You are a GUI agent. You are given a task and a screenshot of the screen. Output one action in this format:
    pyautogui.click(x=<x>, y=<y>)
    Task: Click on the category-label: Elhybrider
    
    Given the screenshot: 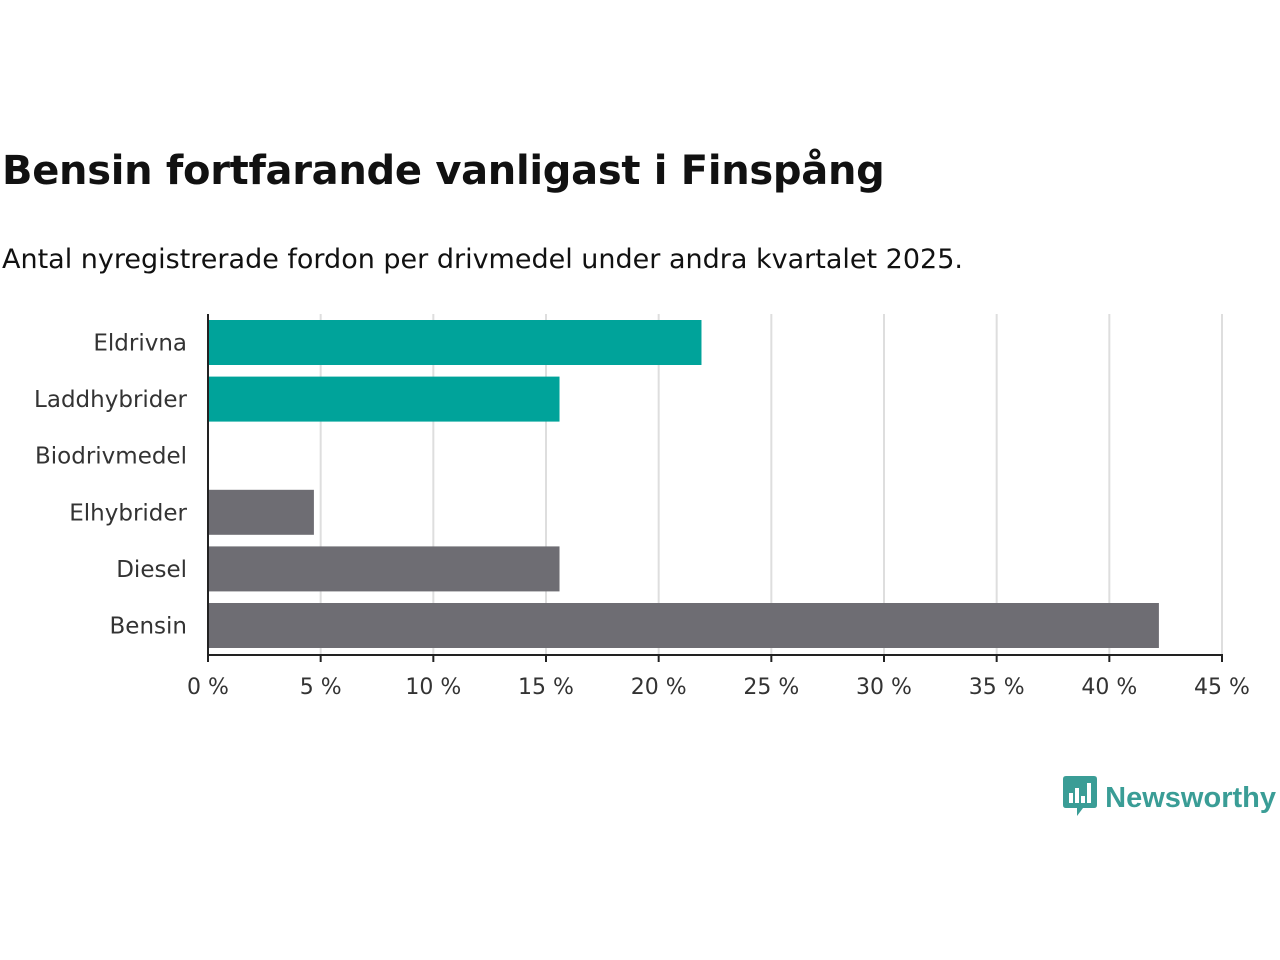 What is the action you would take?
    pyautogui.click(x=128, y=513)
    